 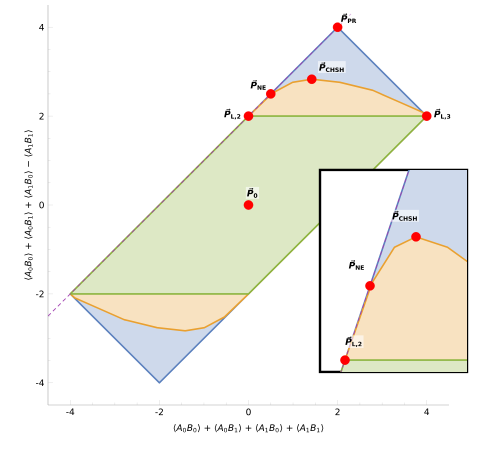 I want to click on annotation: P⃗$_{CHSH}$, so click(x=404, y=215).